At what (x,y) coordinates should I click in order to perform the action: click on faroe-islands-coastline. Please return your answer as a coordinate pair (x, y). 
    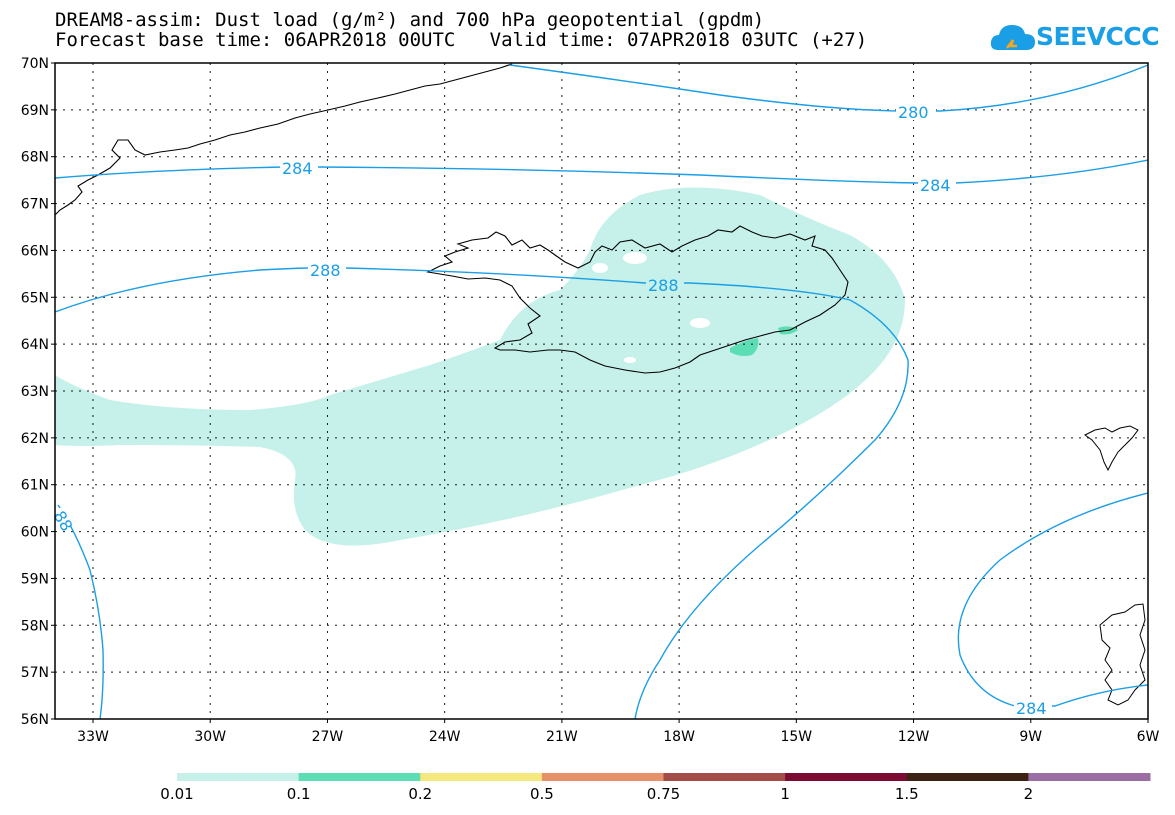
    Looking at the image, I should click on (1111, 448).